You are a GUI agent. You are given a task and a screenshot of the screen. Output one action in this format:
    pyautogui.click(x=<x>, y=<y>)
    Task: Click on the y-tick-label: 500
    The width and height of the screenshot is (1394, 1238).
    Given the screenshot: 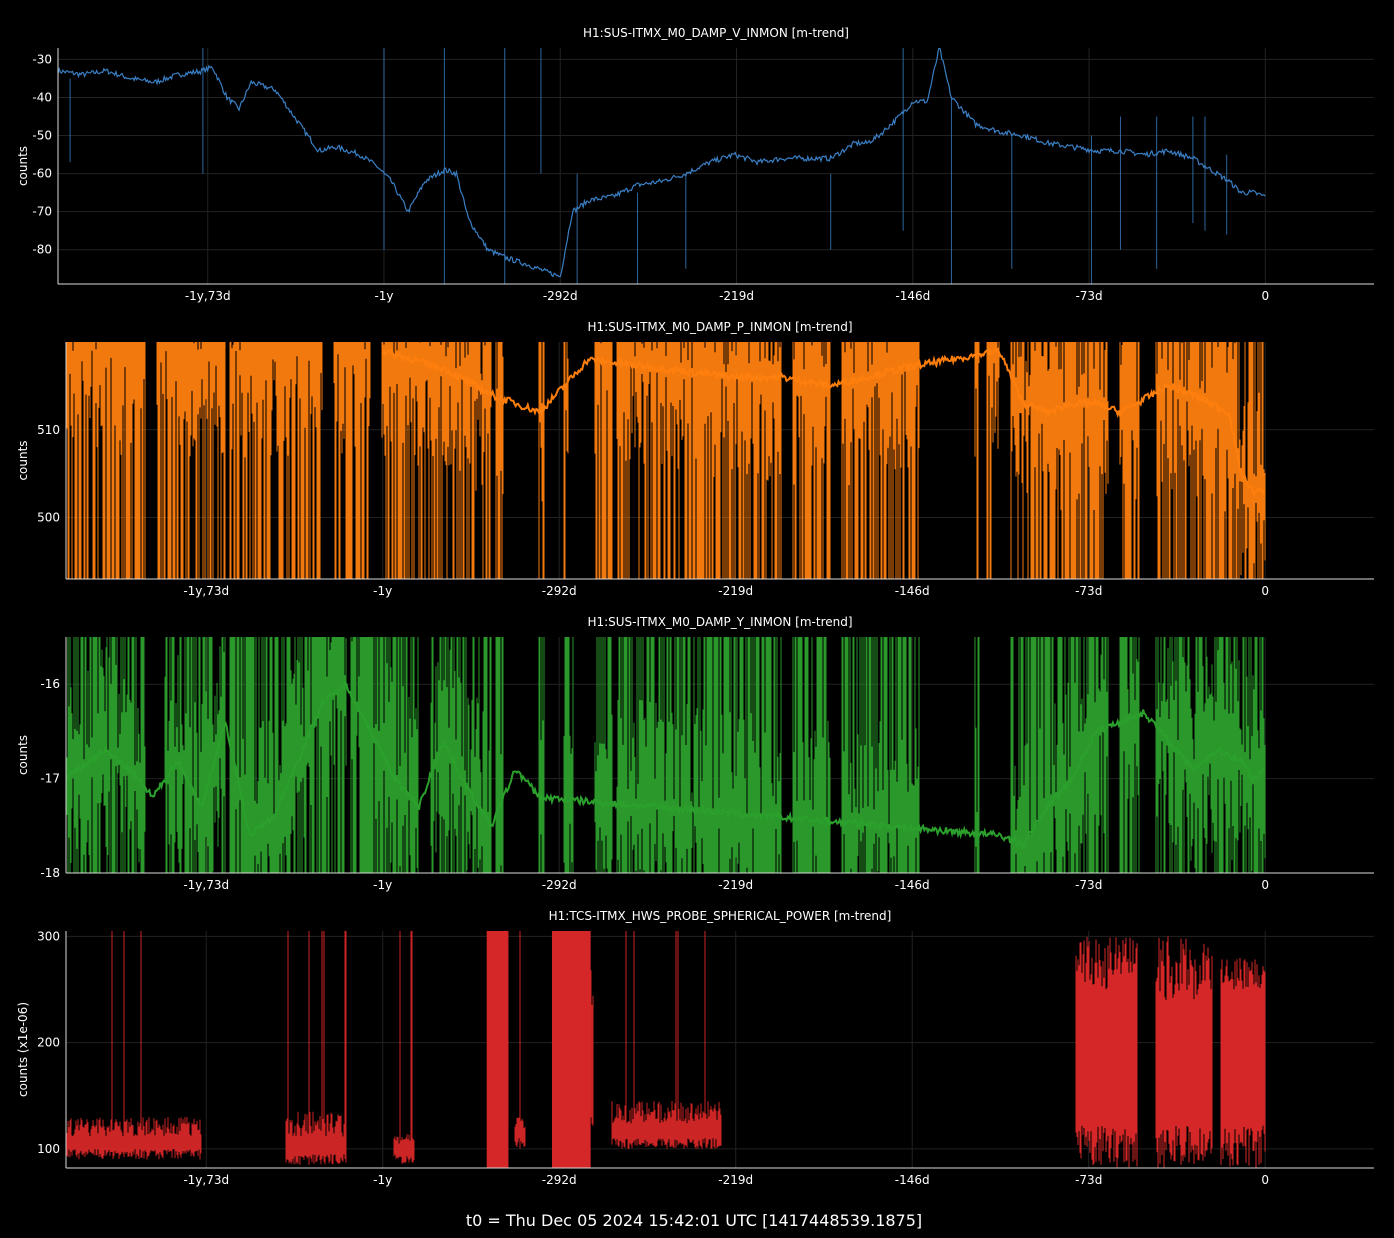 What is the action you would take?
    pyautogui.click(x=48, y=518)
    